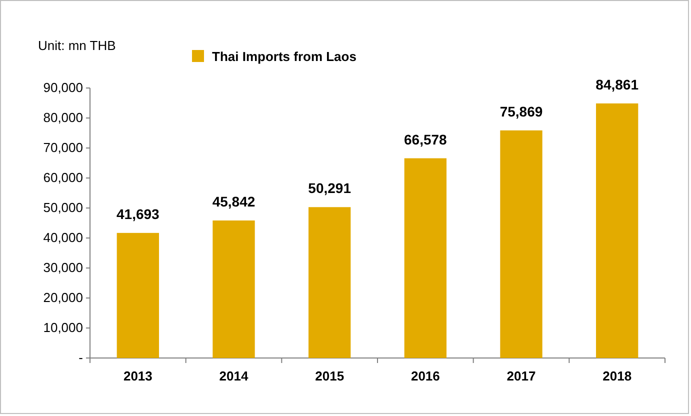  I want to click on text: Unit: mn THB, so click(77, 45).